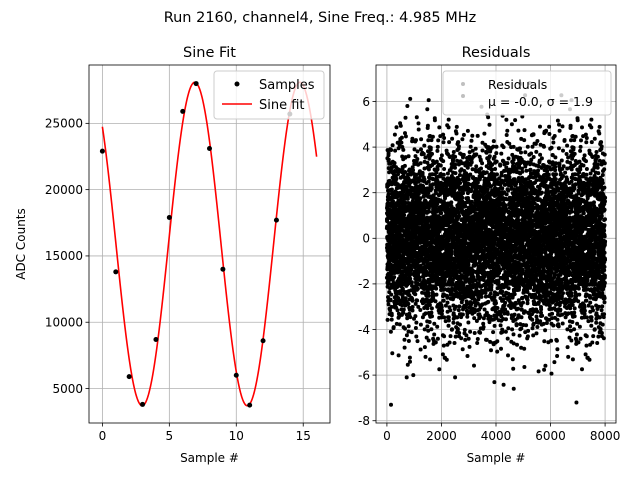 The height and width of the screenshot is (480, 640). What do you see at coordinates (387, 436) in the screenshot?
I see `residuals-xtick-label: 0` at bounding box center [387, 436].